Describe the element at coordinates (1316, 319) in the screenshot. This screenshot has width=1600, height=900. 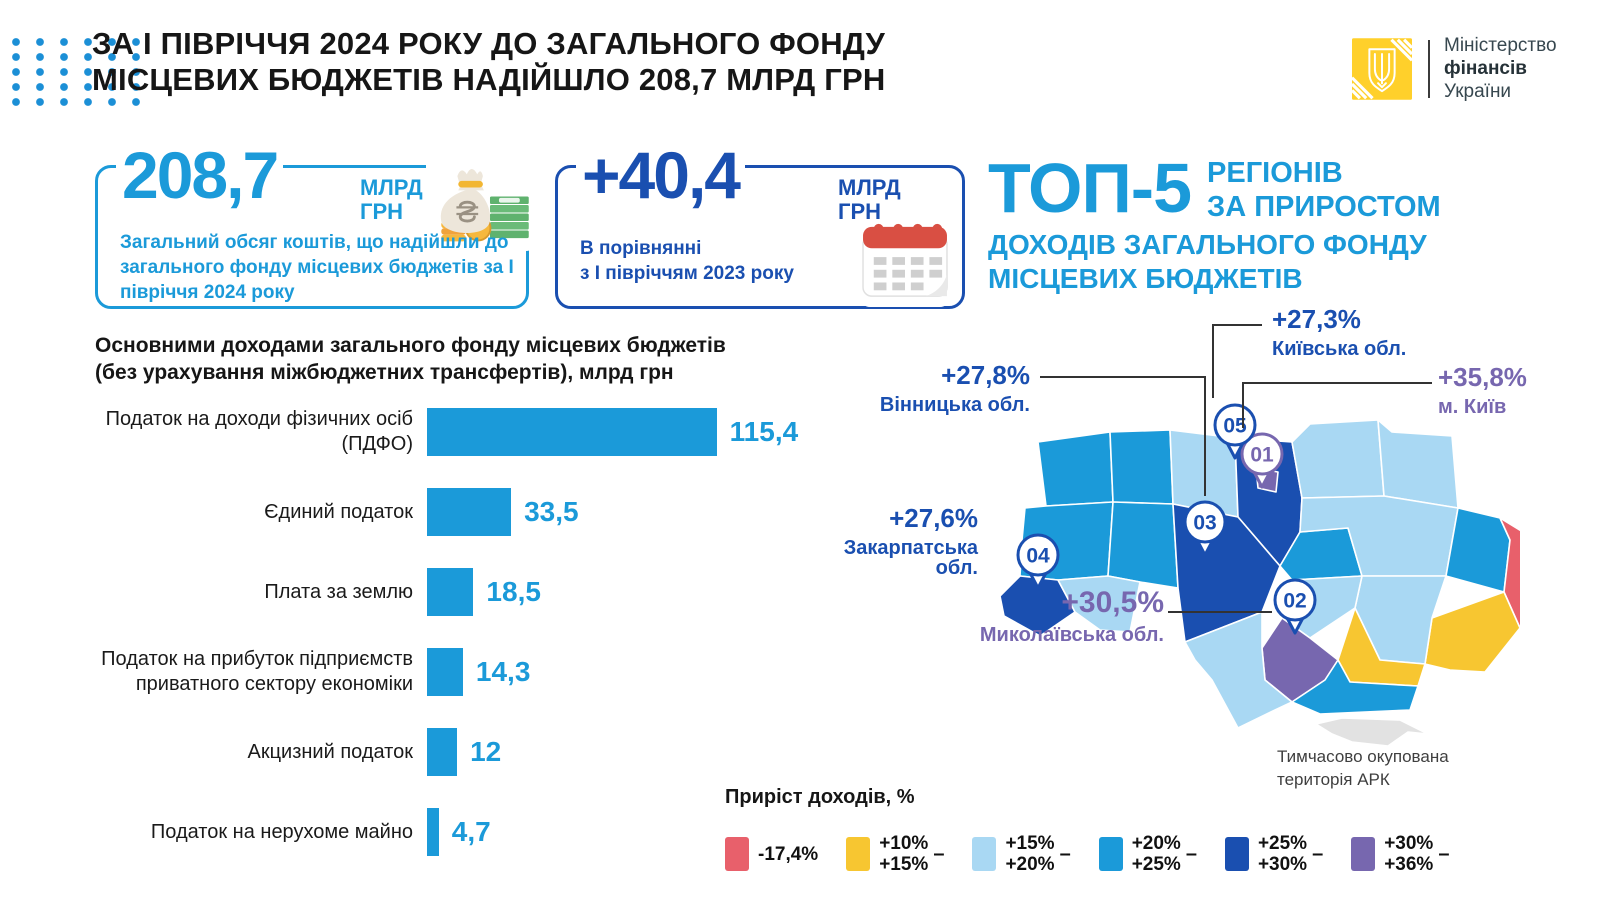
I see `callout-kyivska-pct: +27,3%` at that location.